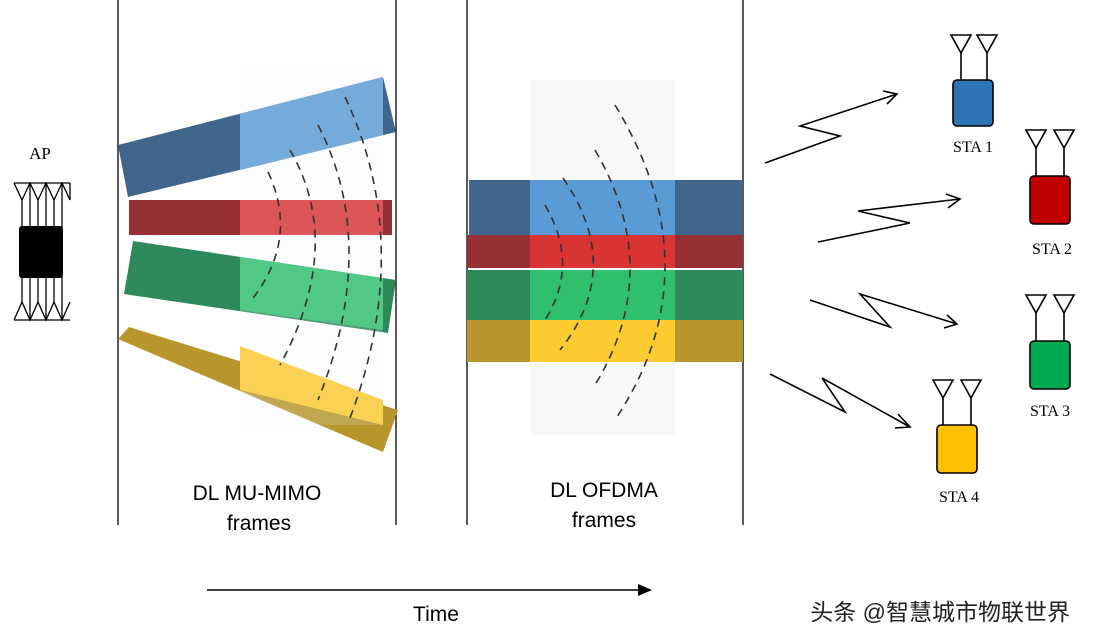 This screenshot has width=1093, height=642. What do you see at coordinates (889, 220) in the screenshot?
I see `wireless-arrow-sta2` at bounding box center [889, 220].